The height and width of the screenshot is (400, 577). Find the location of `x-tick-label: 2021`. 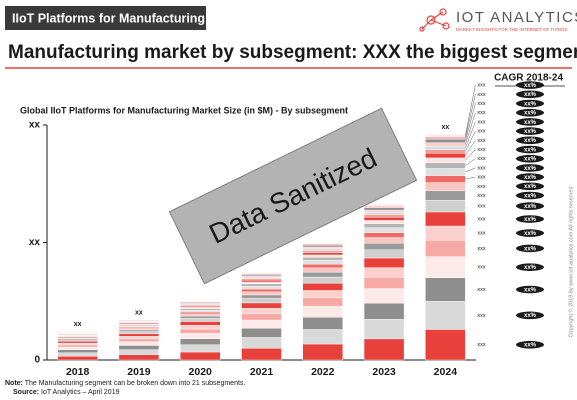

x-tick-label: 2021 is located at coordinates (262, 372).